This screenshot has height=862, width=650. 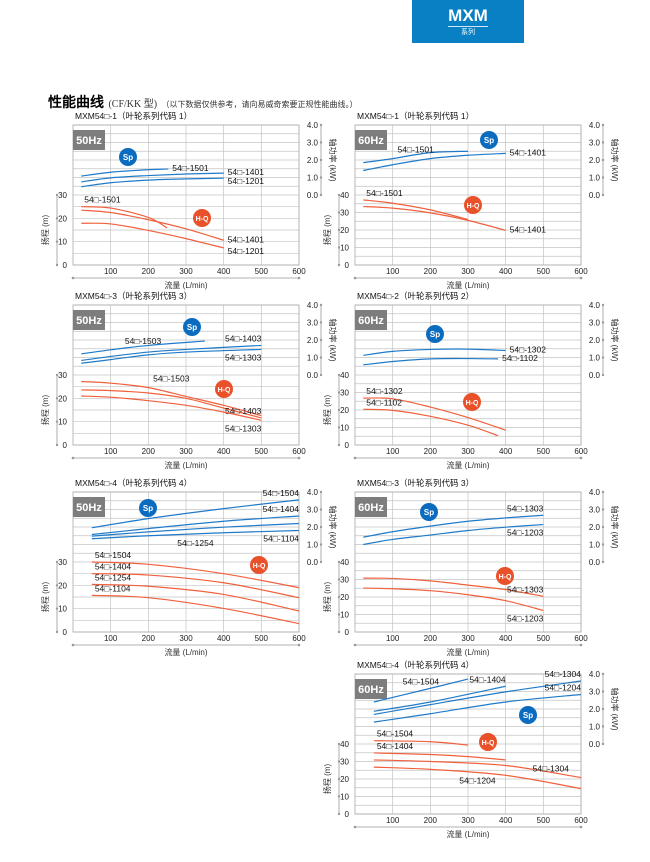 What do you see at coordinates (384, 402) in the screenshot?
I see `head-series-label: 54□-1102` at bounding box center [384, 402].